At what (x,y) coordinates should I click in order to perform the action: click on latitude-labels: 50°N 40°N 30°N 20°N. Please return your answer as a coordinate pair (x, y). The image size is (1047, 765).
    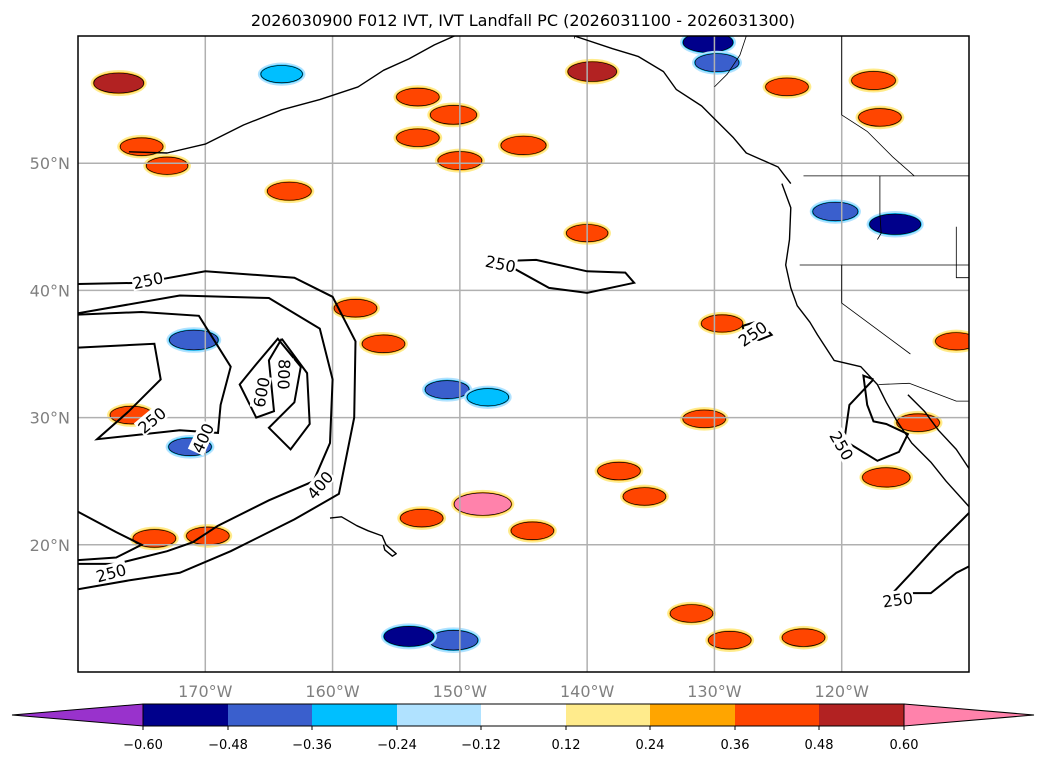
    Looking at the image, I should click on (50, 354).